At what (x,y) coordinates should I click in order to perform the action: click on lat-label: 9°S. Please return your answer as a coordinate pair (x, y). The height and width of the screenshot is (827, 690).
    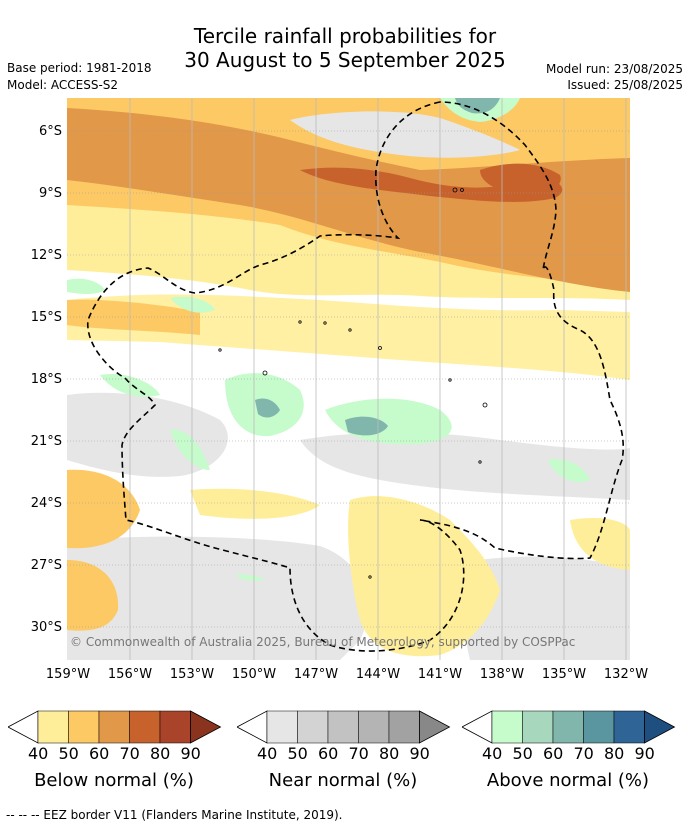
    Looking at the image, I should click on (50, 193).